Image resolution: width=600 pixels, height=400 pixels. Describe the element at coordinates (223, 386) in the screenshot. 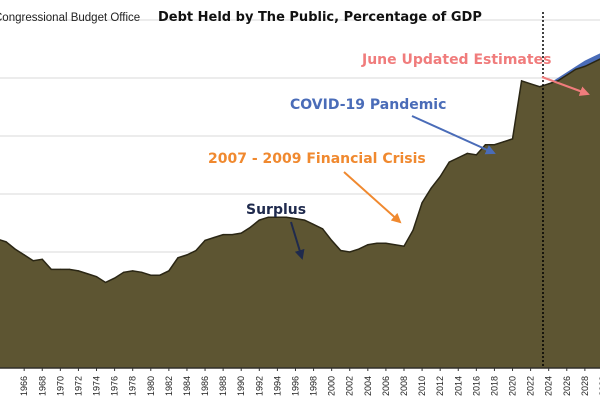

I see `x-tick-label: 1988` at that location.